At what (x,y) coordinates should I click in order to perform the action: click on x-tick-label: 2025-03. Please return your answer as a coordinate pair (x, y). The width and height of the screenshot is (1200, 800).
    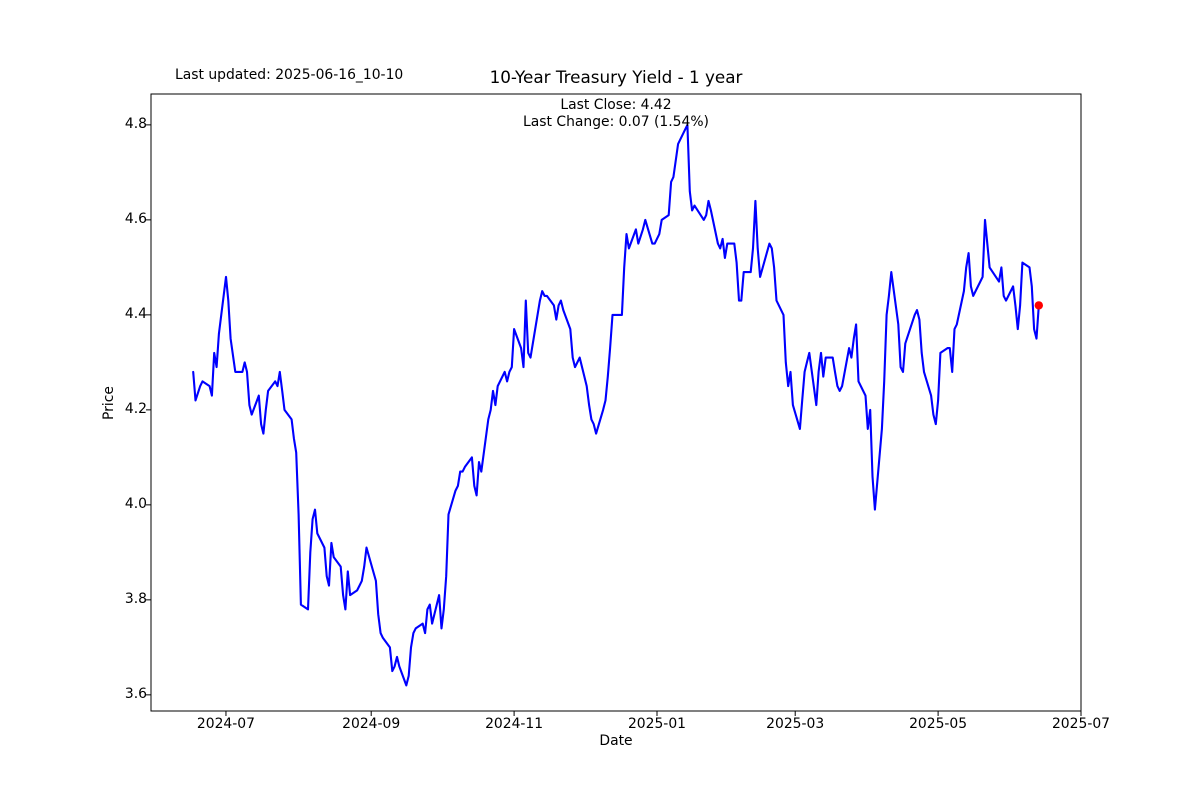
    Looking at the image, I should click on (795, 724).